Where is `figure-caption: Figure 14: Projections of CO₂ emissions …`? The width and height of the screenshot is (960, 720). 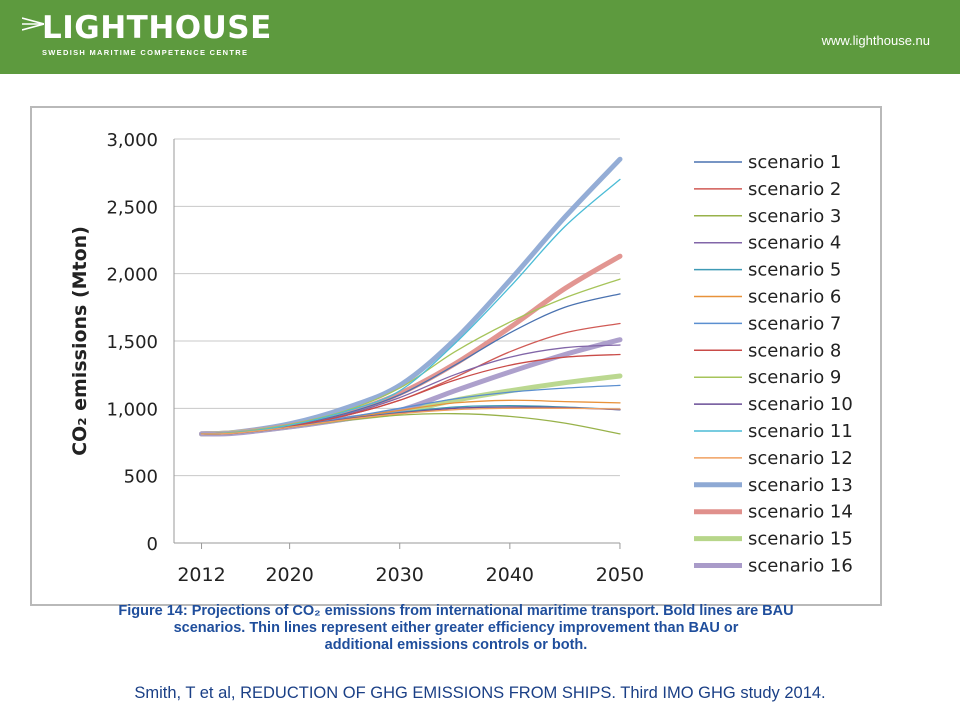
figure-caption: Figure 14: Projections of CO₂ emissions … is located at coordinates (456, 628).